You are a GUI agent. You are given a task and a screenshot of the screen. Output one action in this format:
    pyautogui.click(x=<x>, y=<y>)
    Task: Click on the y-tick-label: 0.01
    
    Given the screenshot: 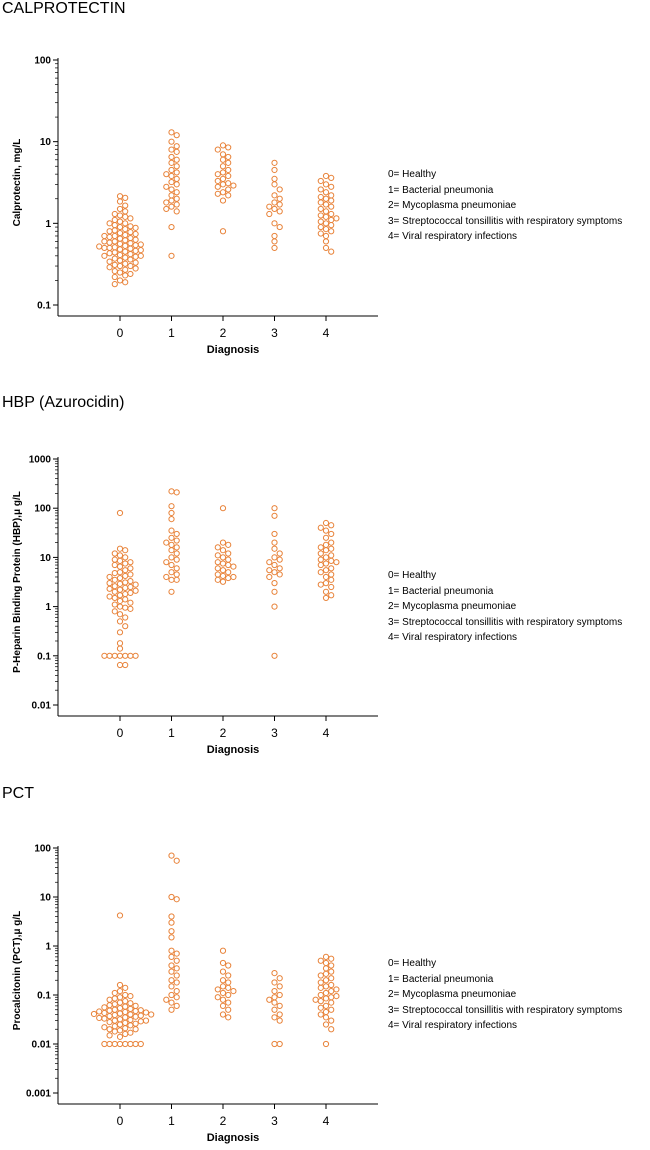 What is the action you would take?
    pyautogui.click(x=42, y=706)
    